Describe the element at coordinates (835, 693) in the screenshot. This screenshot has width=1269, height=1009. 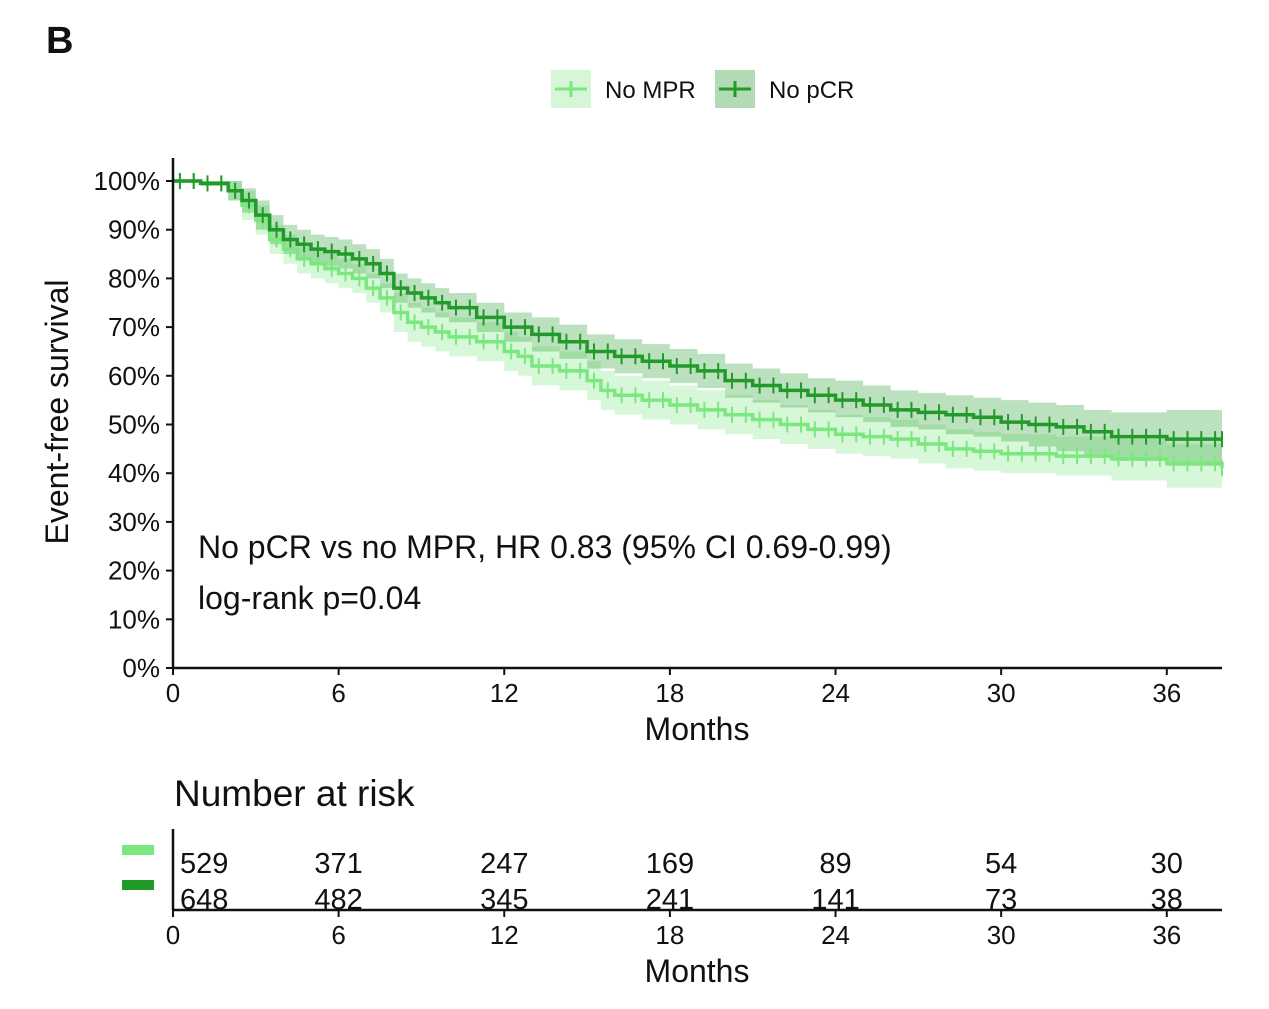
I see `x-tick-label: 24` at that location.